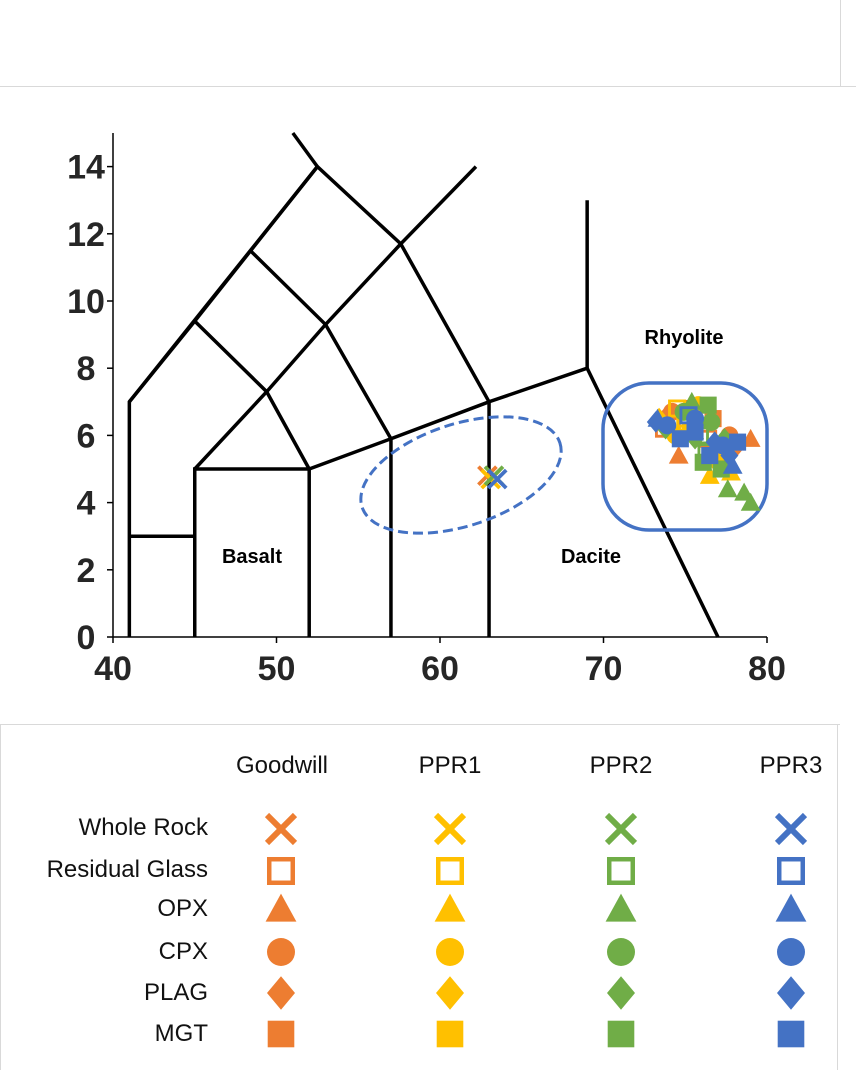 This screenshot has height=1070, width=856. What do you see at coordinates (282, 765) in the screenshot?
I see `legend-header-goodwill: Goodwill` at bounding box center [282, 765].